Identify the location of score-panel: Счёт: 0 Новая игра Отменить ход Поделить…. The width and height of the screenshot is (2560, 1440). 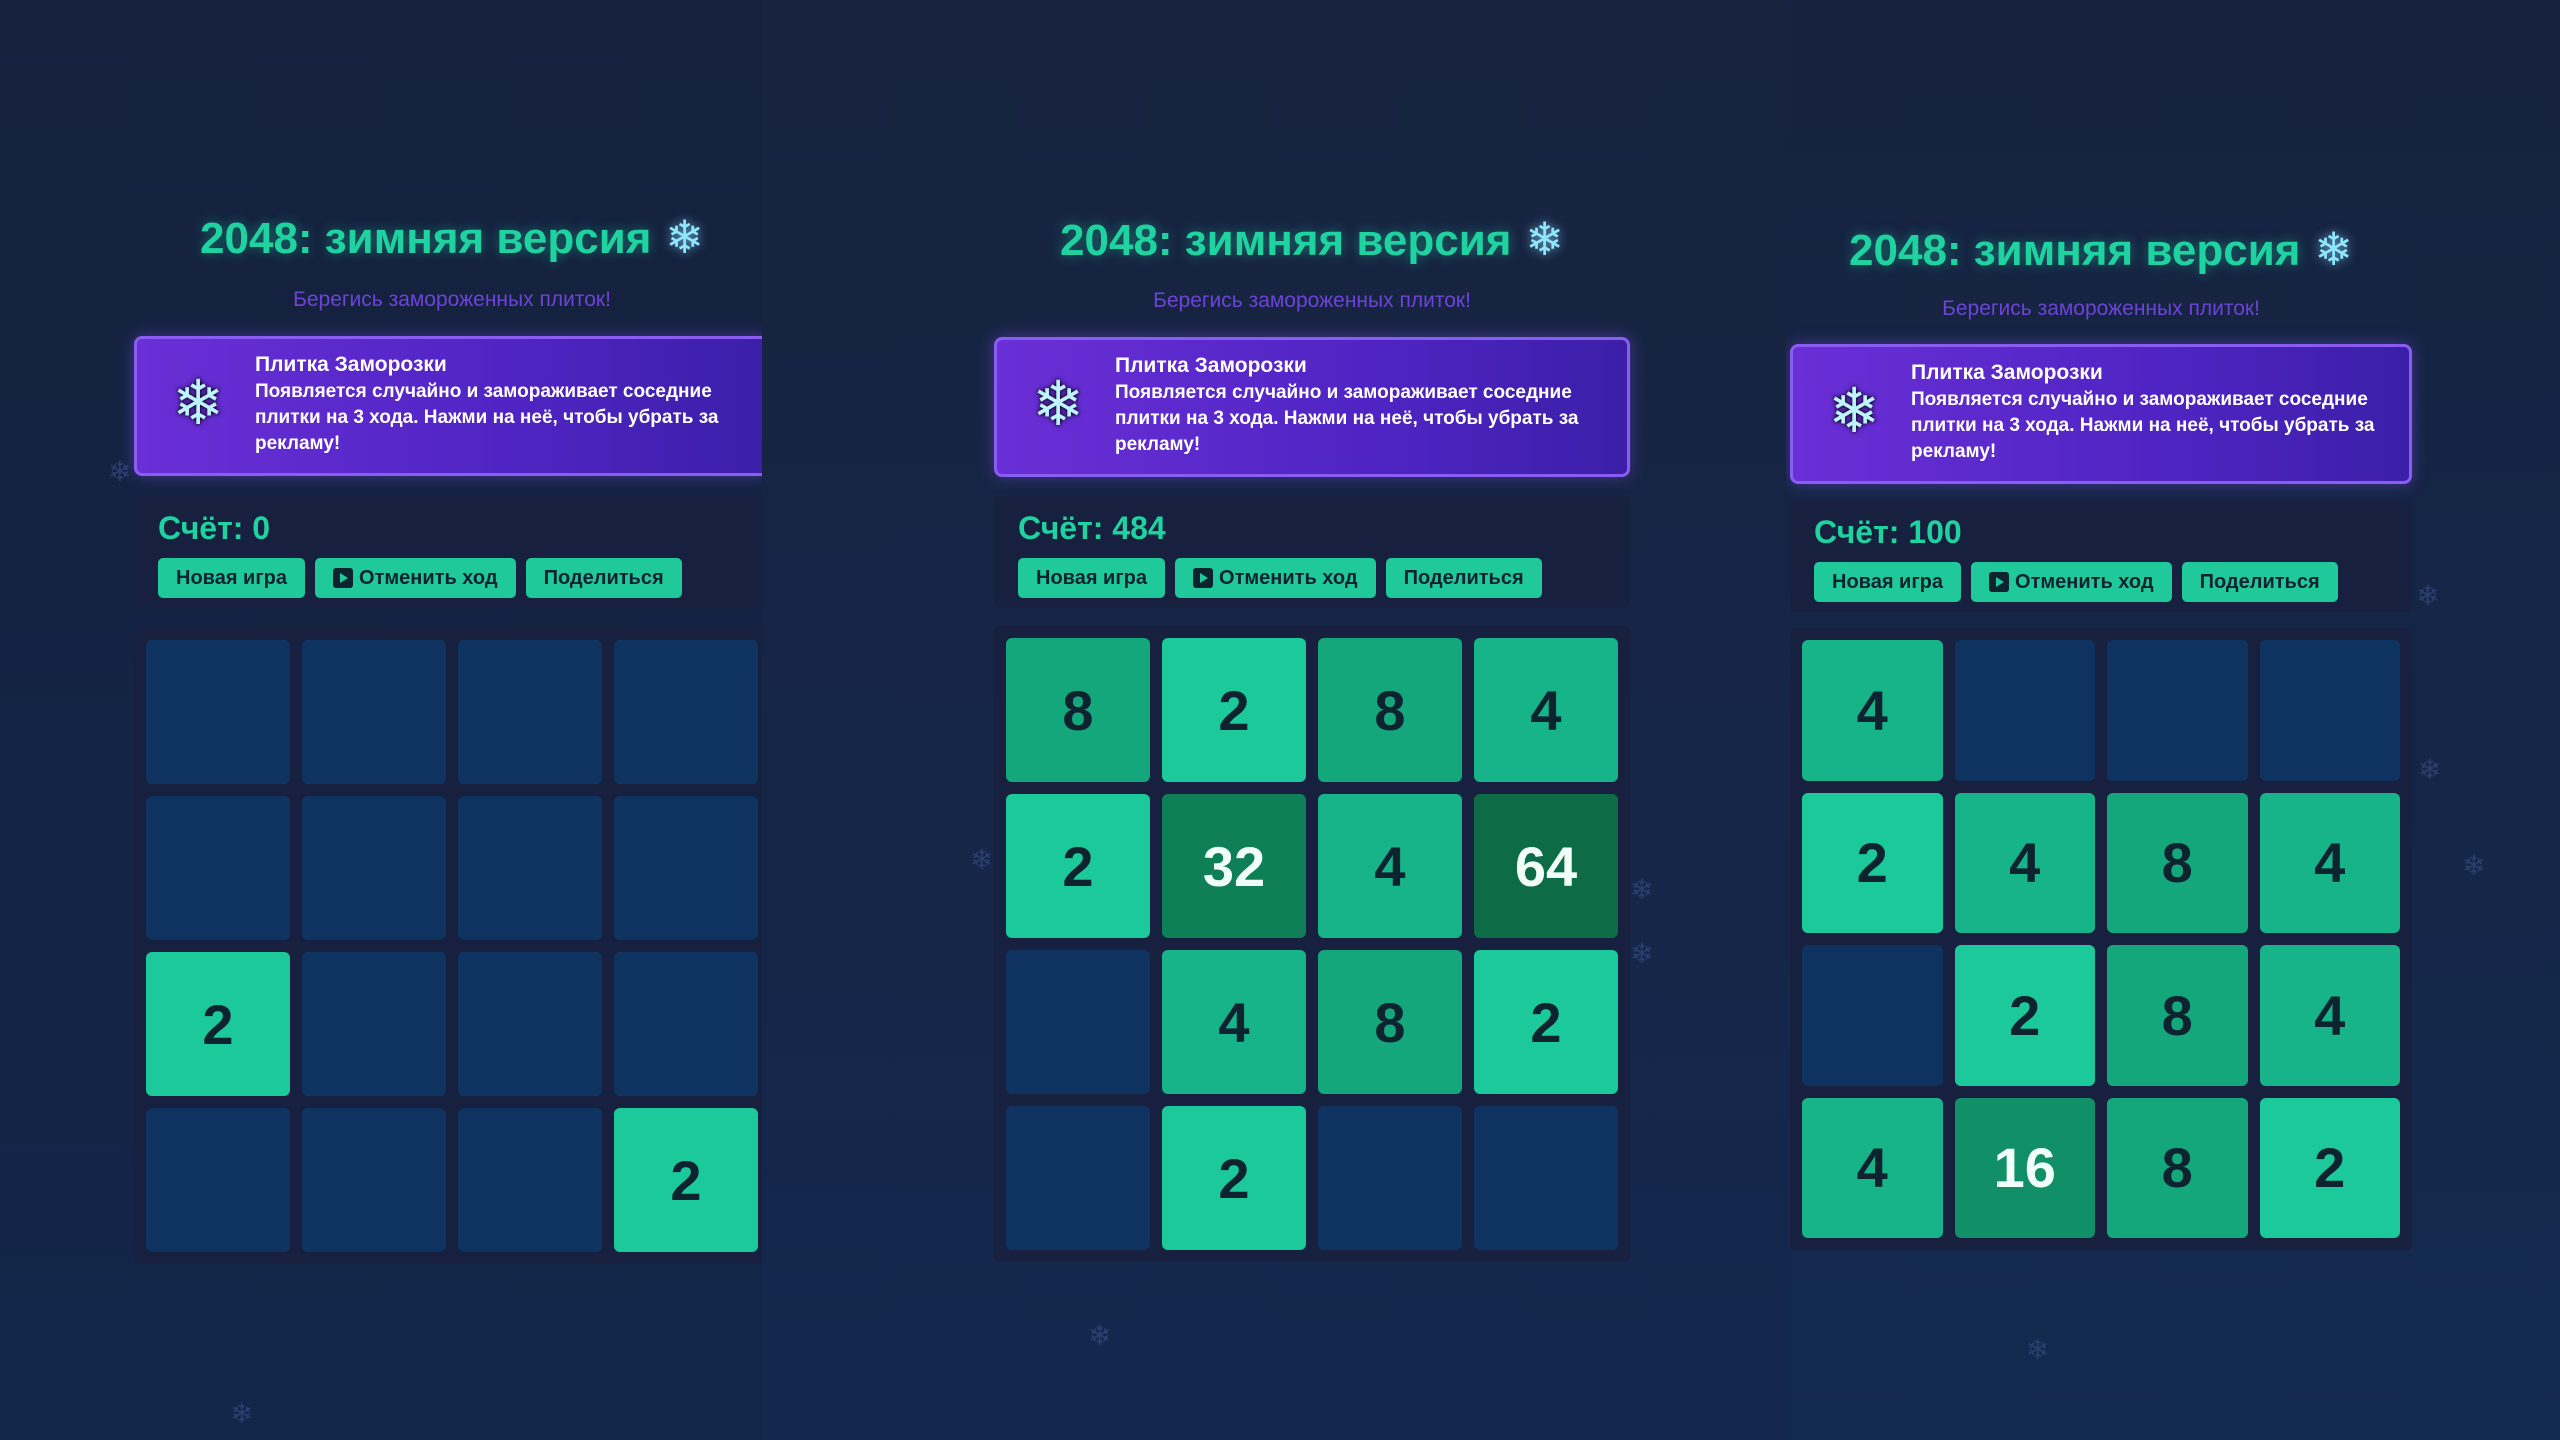
(448, 552).